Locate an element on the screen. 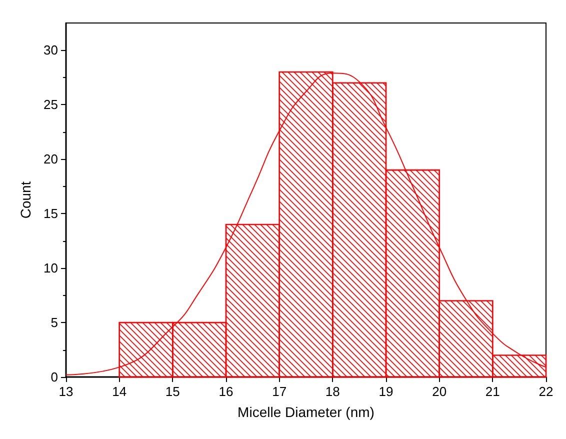 This screenshot has height=439, width=566. y-tick-label: 20 is located at coordinates (51, 159).